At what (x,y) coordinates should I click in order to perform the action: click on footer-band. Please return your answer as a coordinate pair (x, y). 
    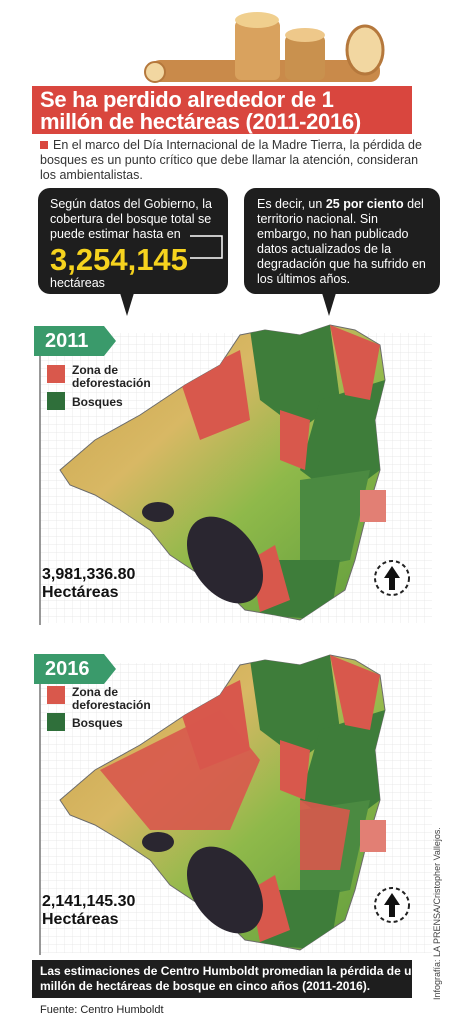
    Looking at the image, I should click on (222, 979).